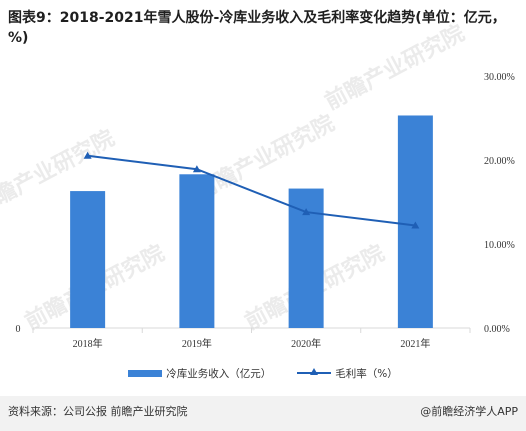  I want to click on margin-line, so click(251, 190).